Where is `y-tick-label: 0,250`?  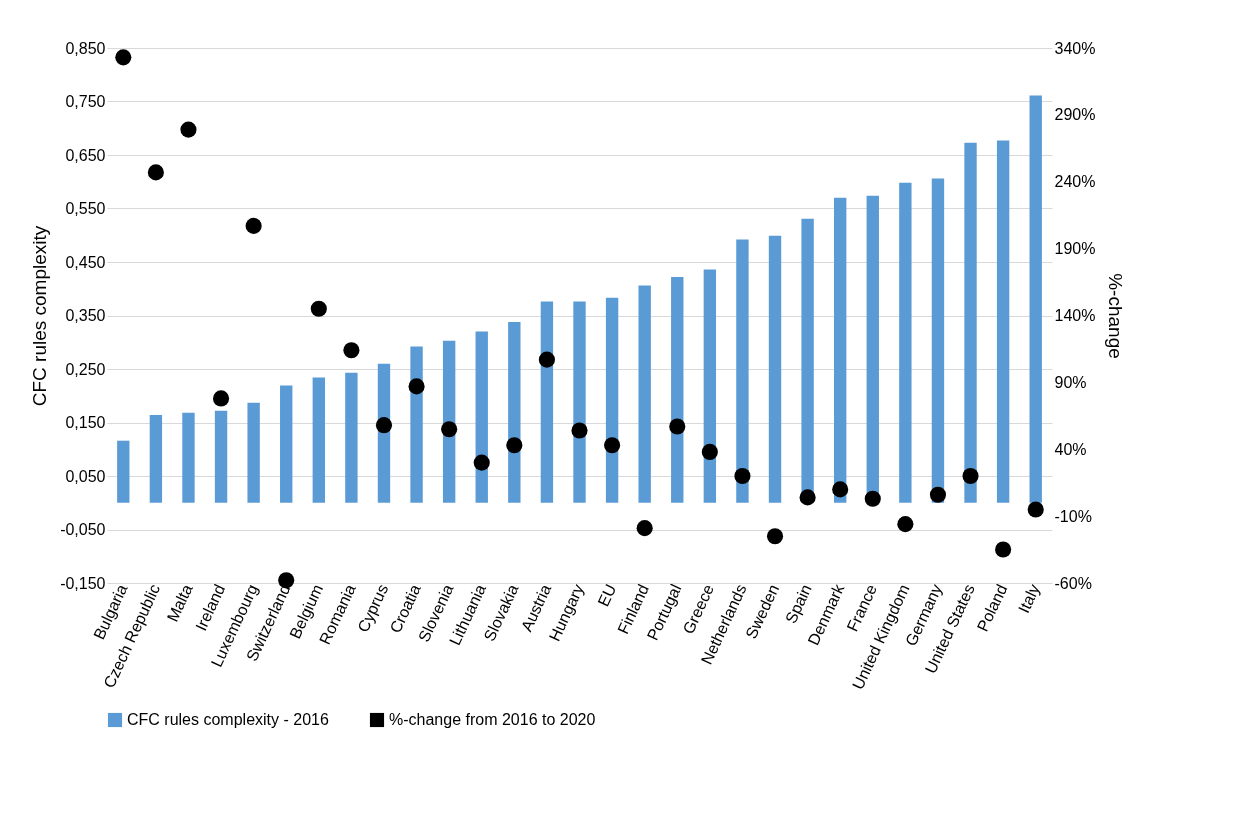 y-tick-label: 0,250 is located at coordinates (85, 369).